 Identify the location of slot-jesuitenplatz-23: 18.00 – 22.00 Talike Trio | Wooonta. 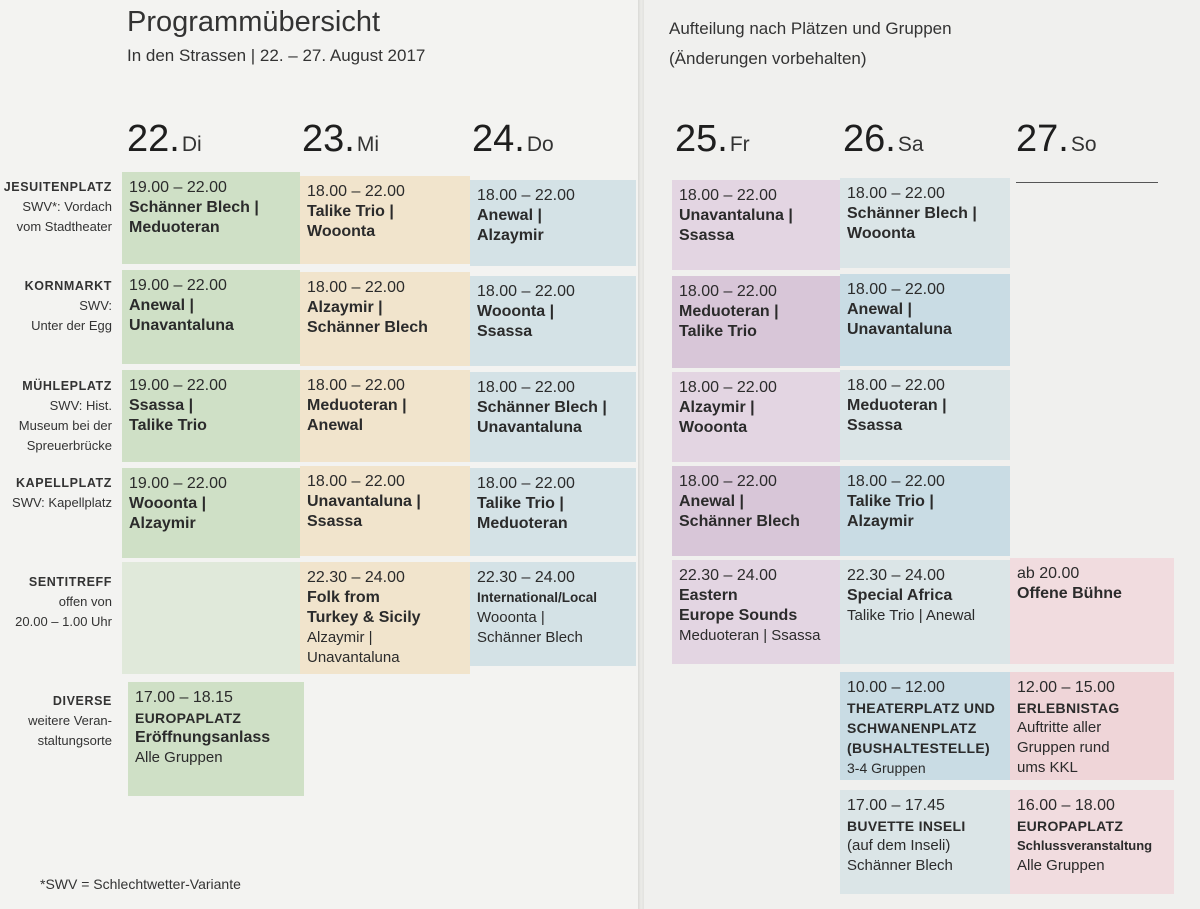
(385, 220).